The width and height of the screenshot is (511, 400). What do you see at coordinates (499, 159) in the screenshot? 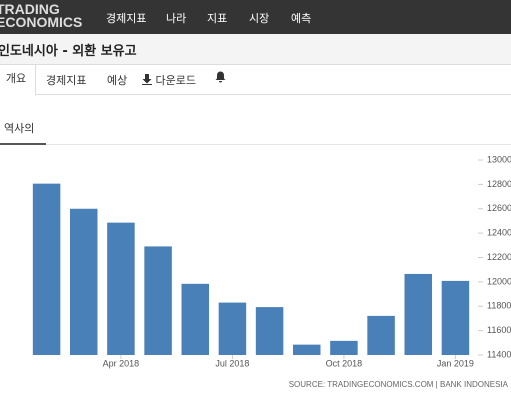
I see `y-tick-label: 130000` at bounding box center [499, 159].